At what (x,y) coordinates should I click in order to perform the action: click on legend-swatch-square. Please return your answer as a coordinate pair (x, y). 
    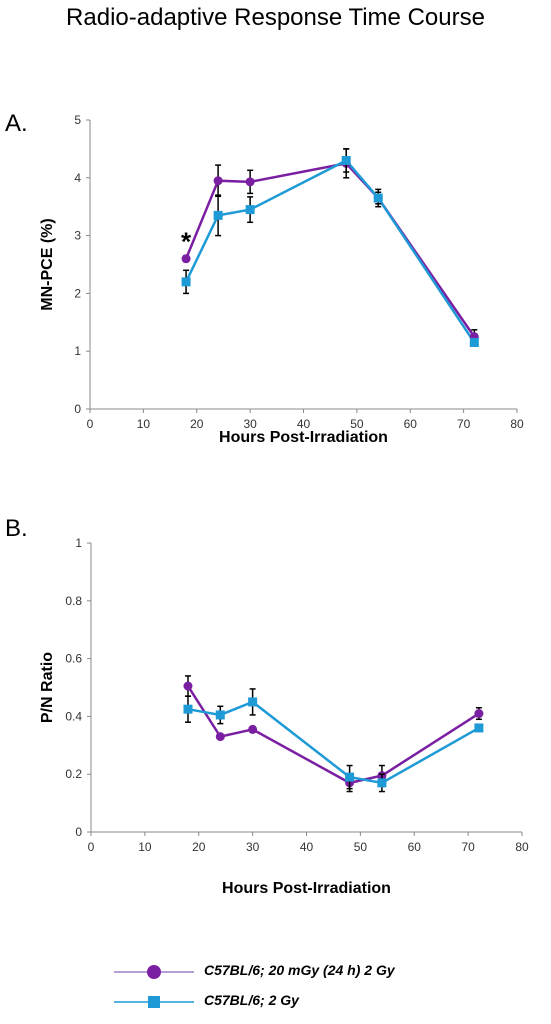
    Looking at the image, I should click on (154, 1002).